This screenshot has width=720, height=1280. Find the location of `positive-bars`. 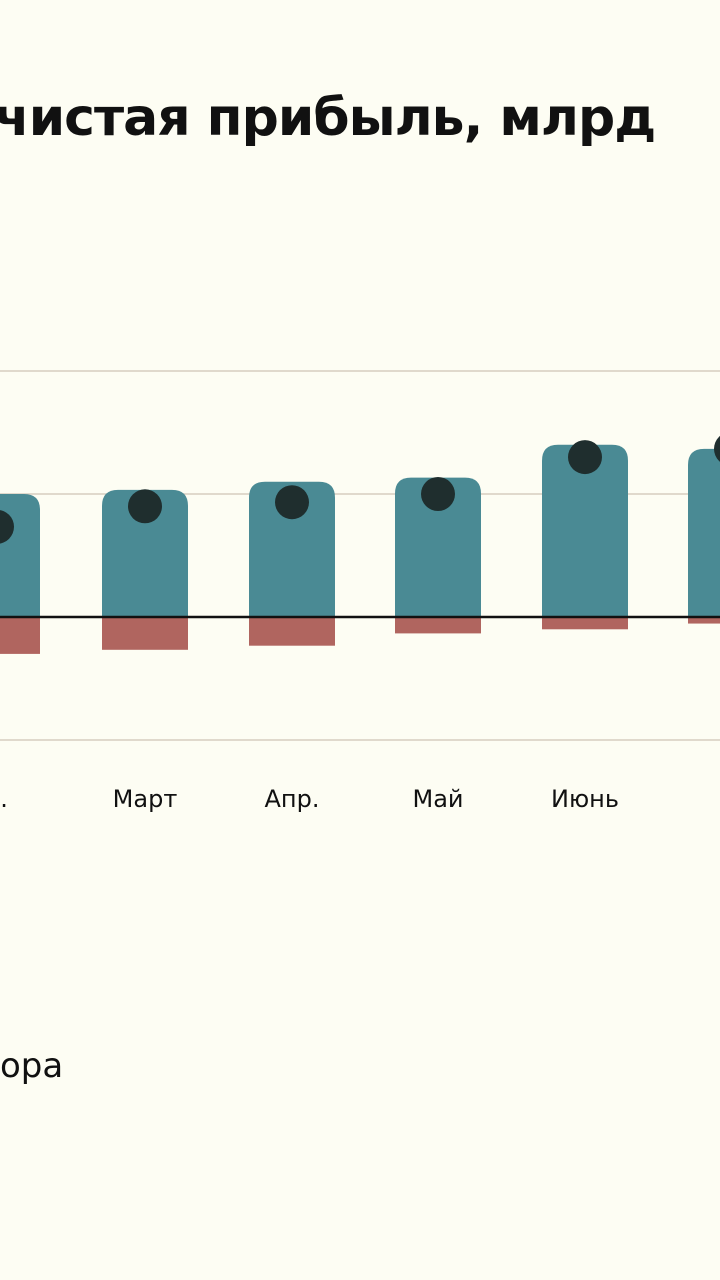

positive-bars is located at coordinates (360, 530).